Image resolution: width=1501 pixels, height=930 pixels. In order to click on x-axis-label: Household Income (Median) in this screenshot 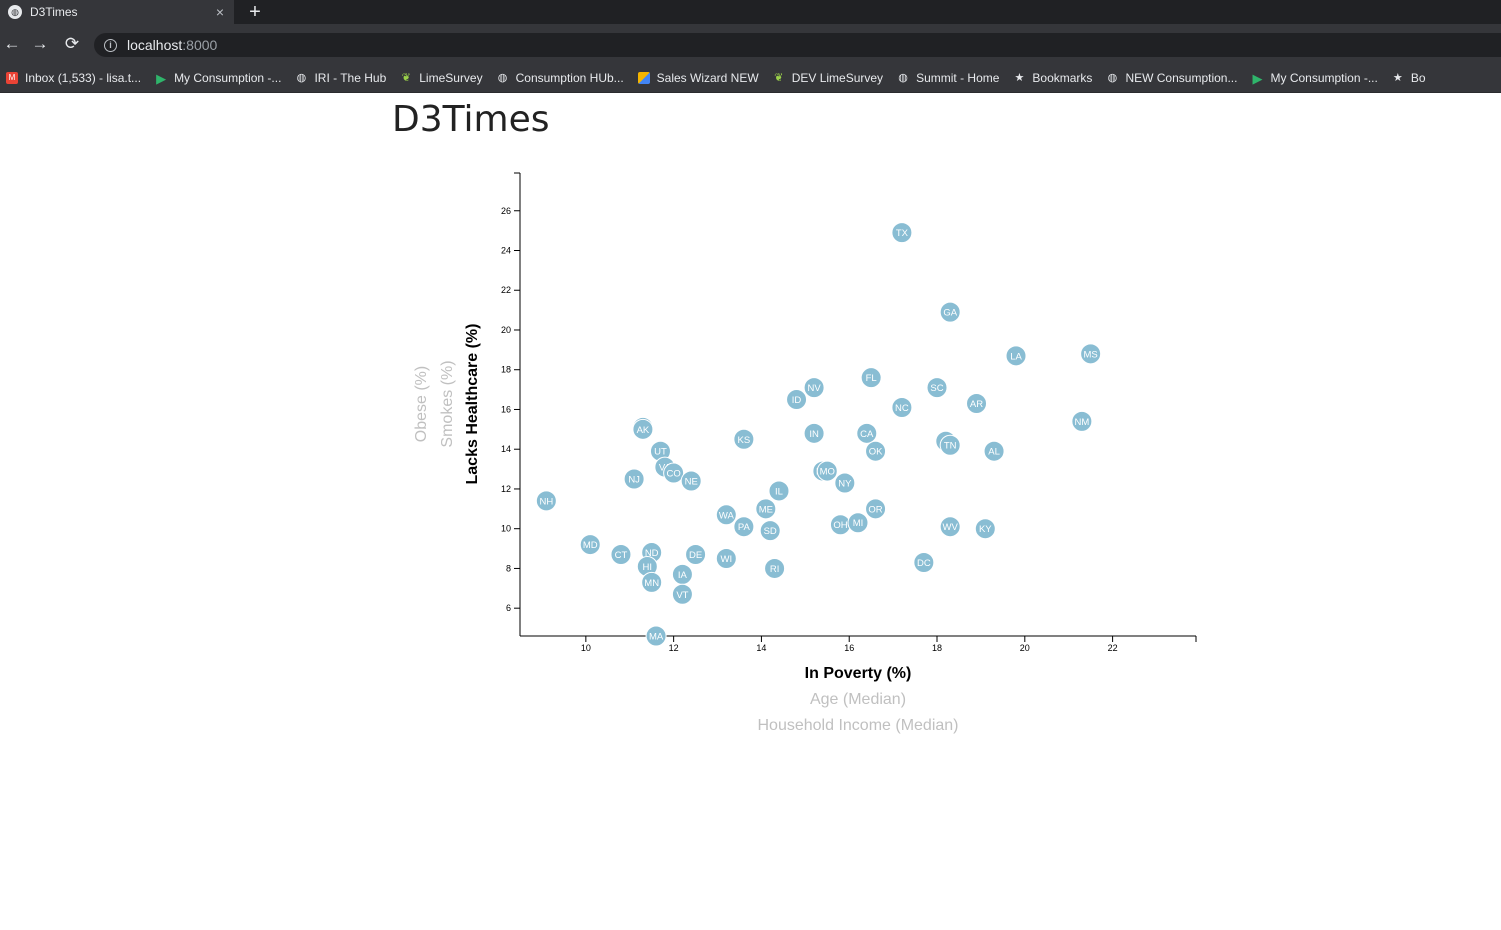, I will do `click(858, 725)`.